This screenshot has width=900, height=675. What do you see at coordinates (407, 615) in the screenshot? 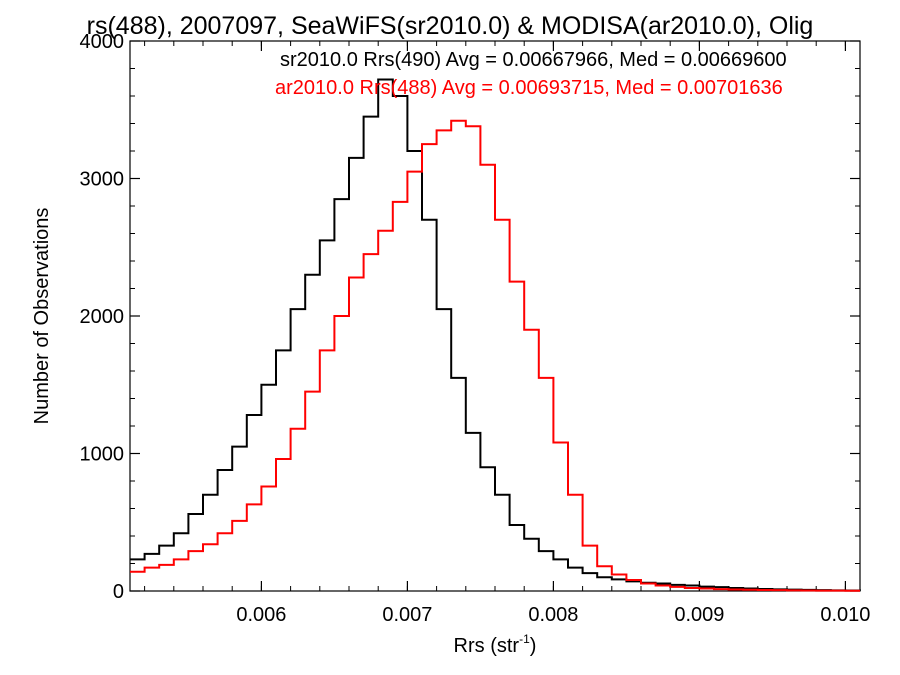
I see `x-tick-label: 0.007` at bounding box center [407, 615].